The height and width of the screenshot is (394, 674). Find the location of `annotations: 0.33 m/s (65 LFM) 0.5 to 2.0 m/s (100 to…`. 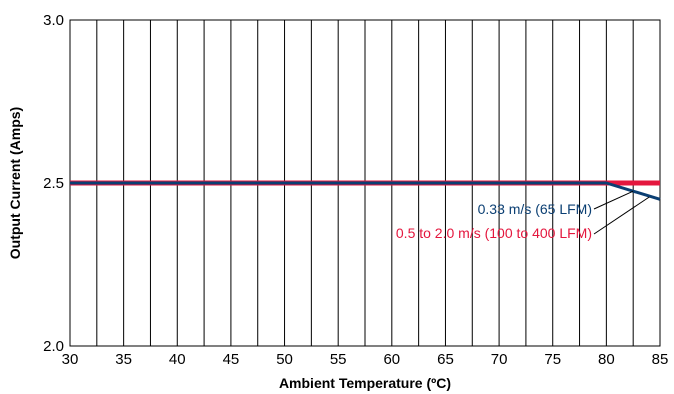

annotations: 0.33 m/s (65 LFM) 0.5 to 2.0 m/s (100 to… is located at coordinates (523, 215).